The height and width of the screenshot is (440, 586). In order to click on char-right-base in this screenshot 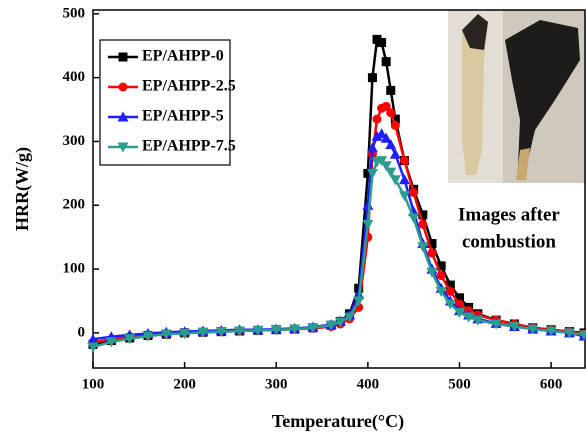, I will do `click(523, 164)`.